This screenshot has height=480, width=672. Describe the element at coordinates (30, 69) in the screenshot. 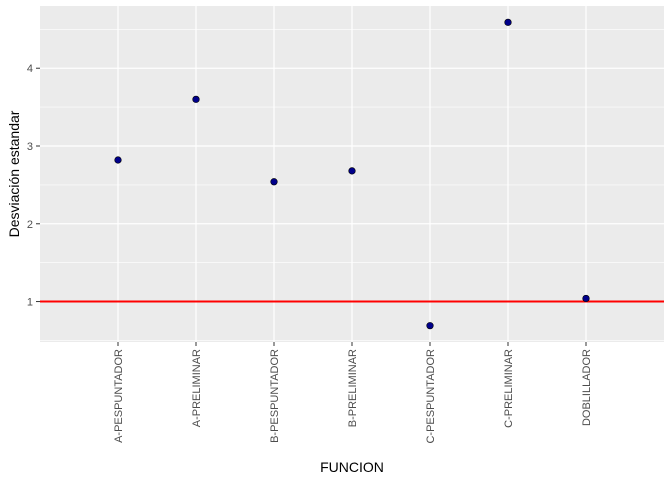

I see `y-tick-label: 4` at that location.